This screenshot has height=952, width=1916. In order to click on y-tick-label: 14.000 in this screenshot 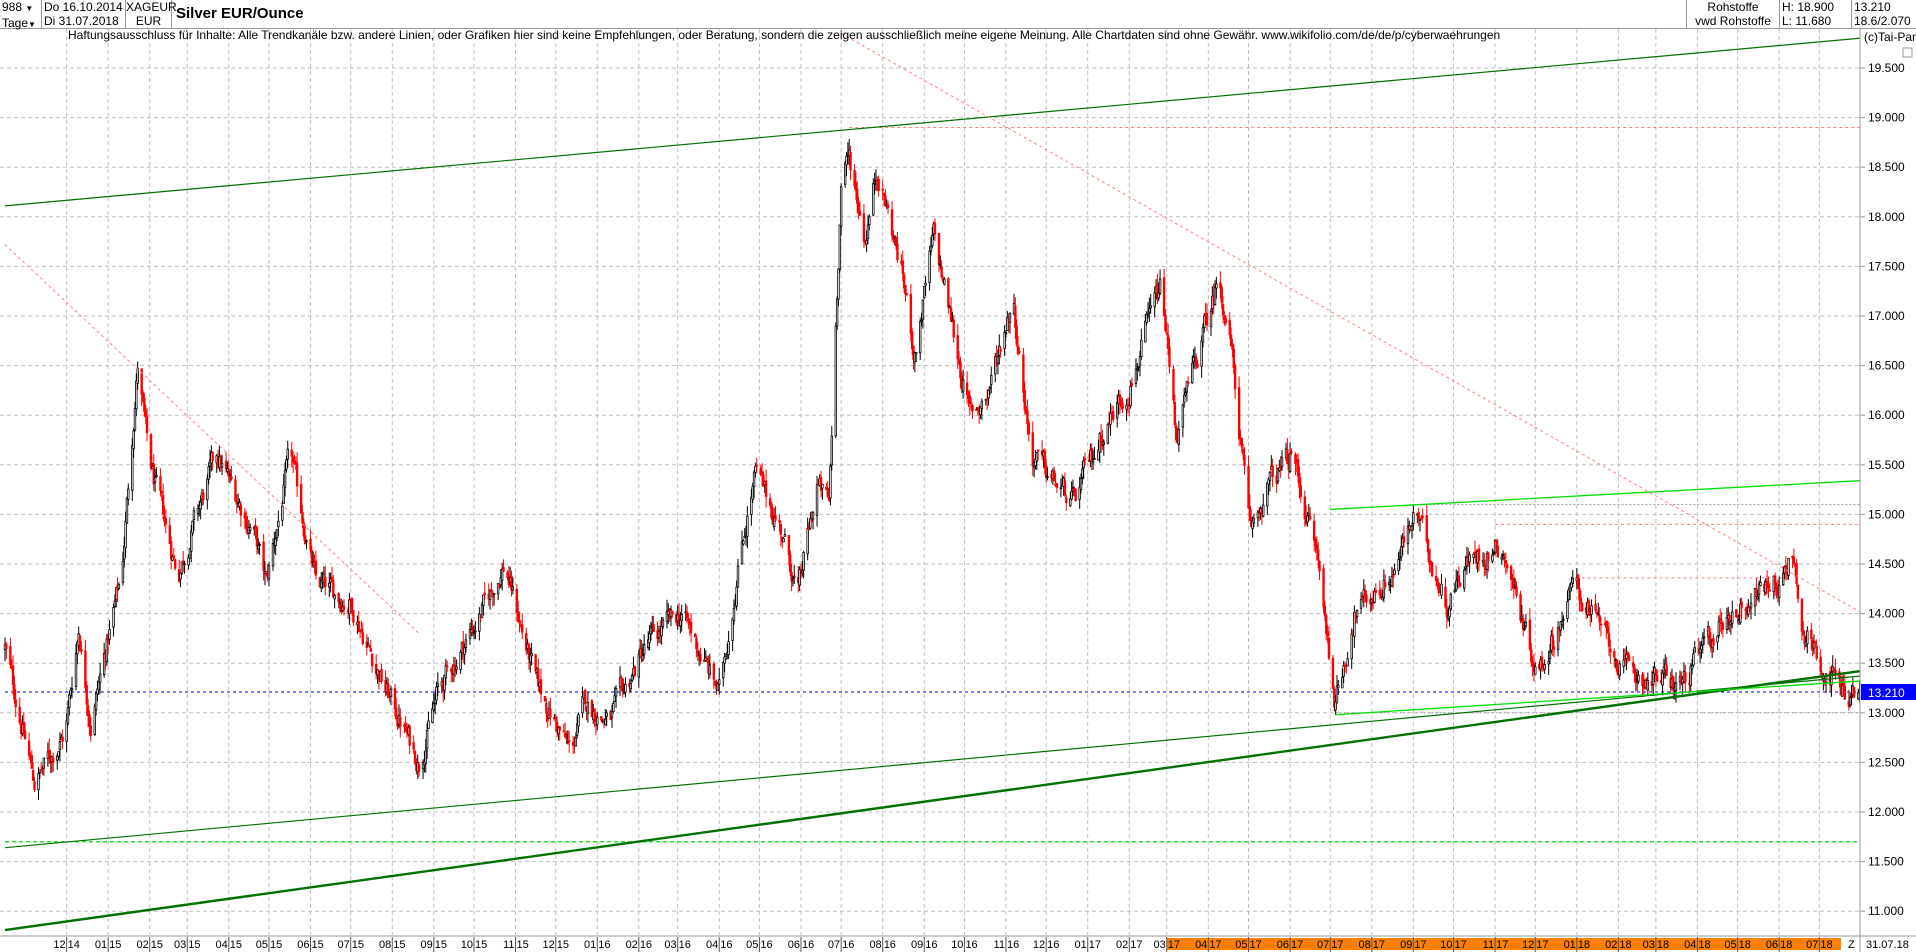, I will do `click(1886, 614)`.